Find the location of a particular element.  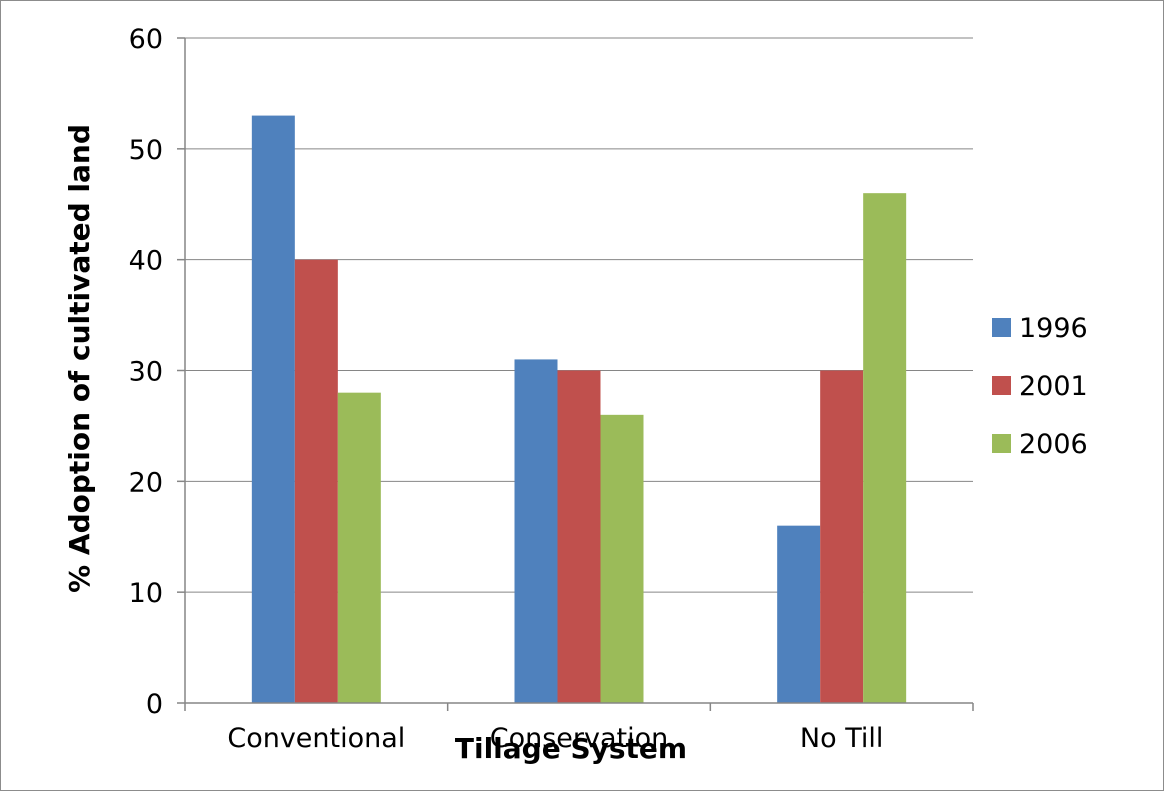

legend-swatch-2001 is located at coordinates (1001, 385).